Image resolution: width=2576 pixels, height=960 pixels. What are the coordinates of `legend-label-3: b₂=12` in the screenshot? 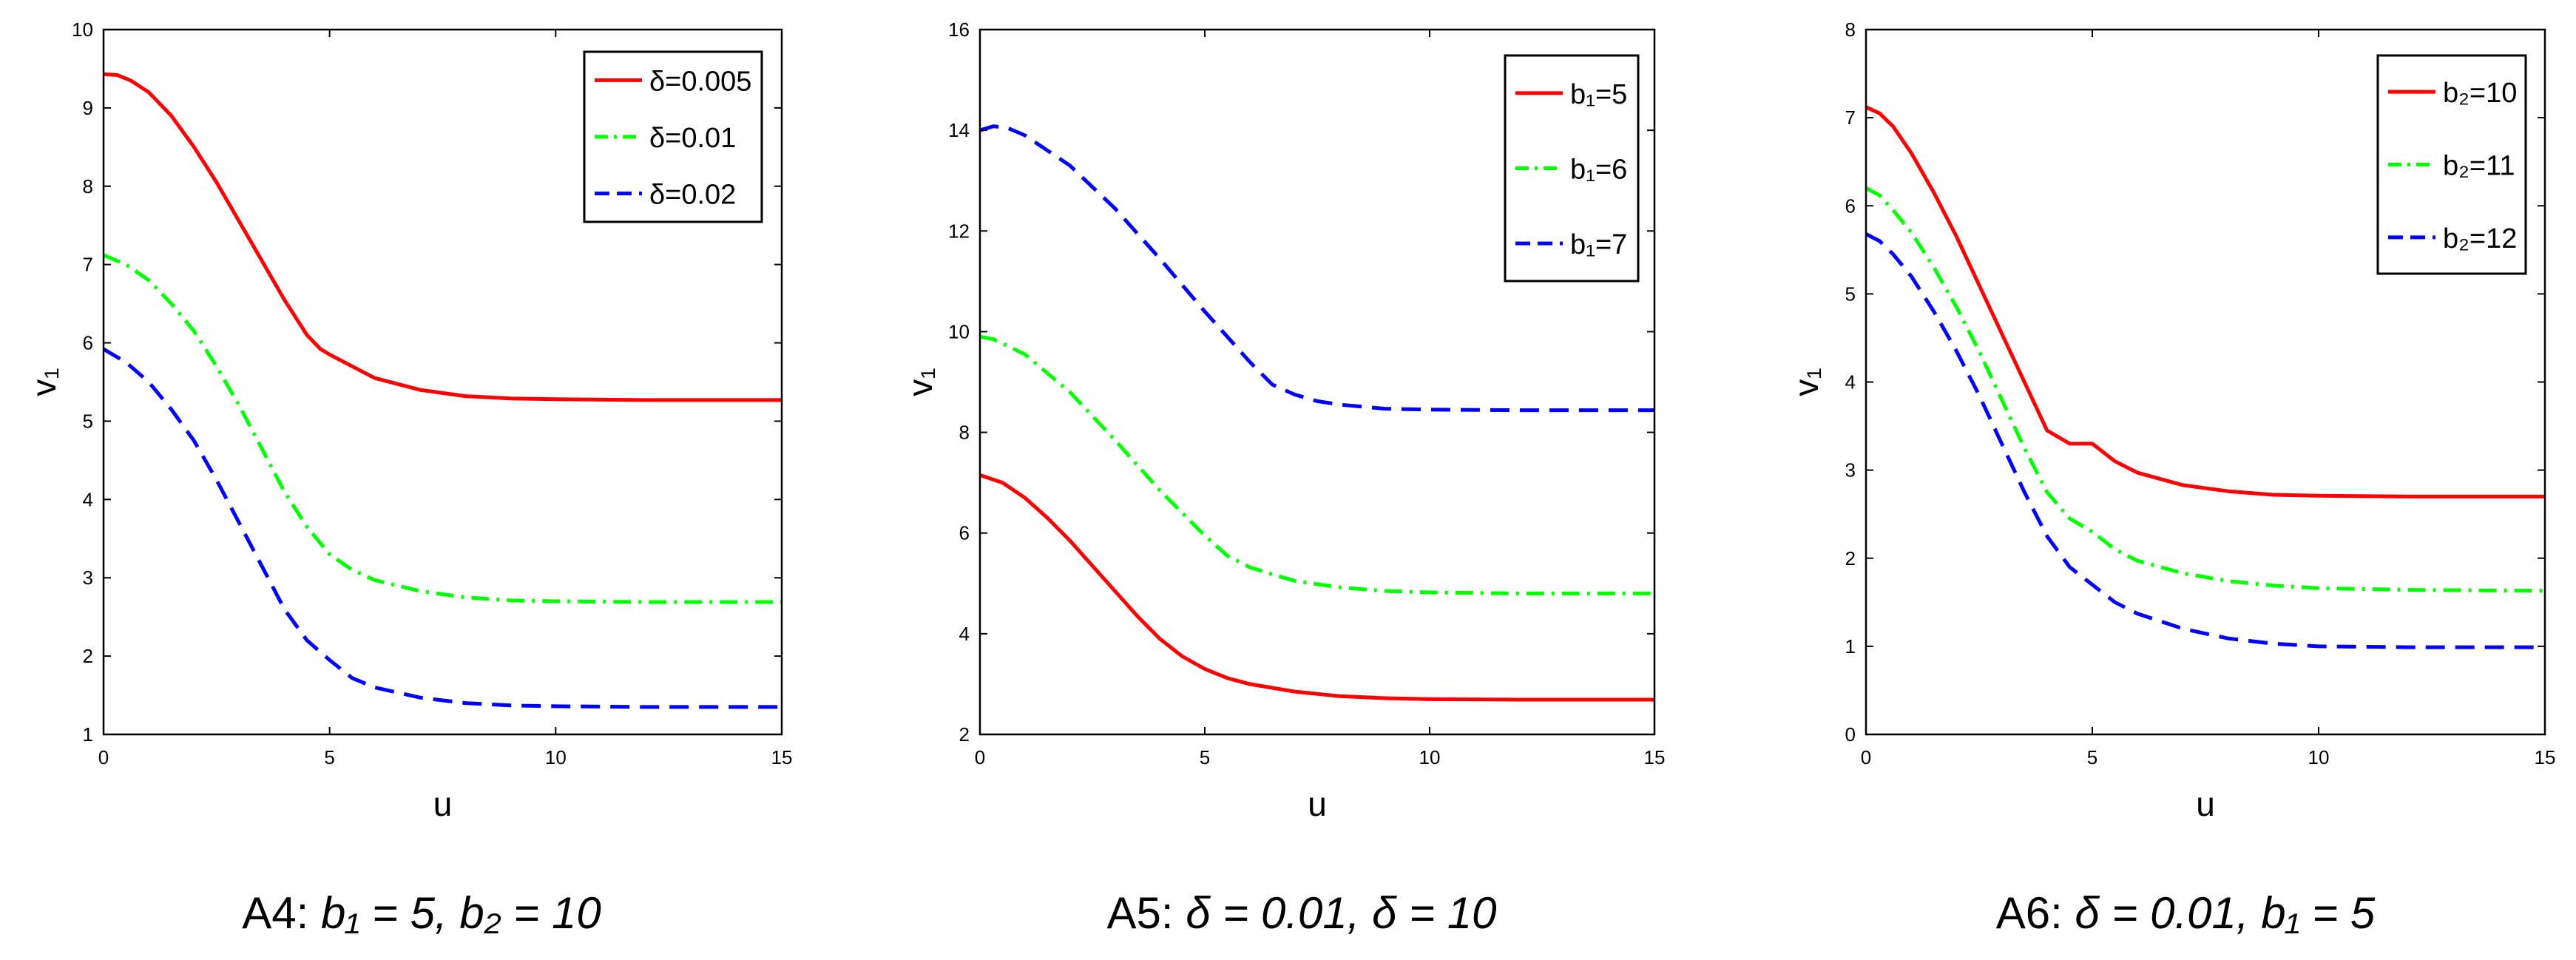 It's located at (2480, 238).